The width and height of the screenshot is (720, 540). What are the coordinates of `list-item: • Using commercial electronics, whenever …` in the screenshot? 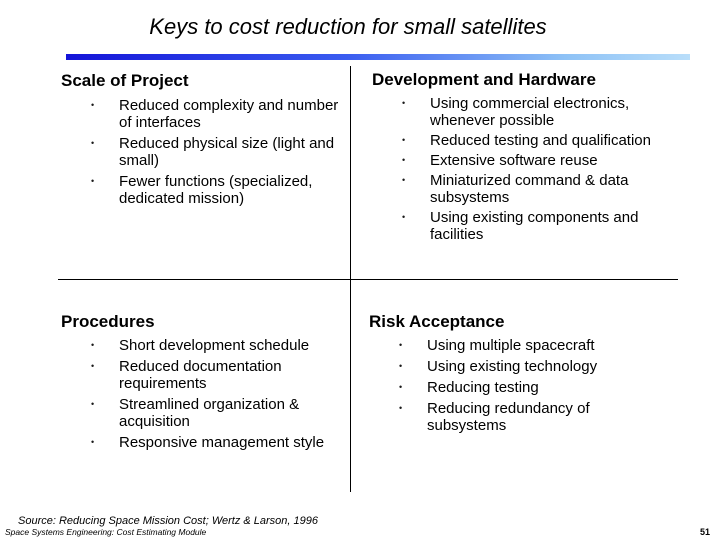 It's located at (542, 112).